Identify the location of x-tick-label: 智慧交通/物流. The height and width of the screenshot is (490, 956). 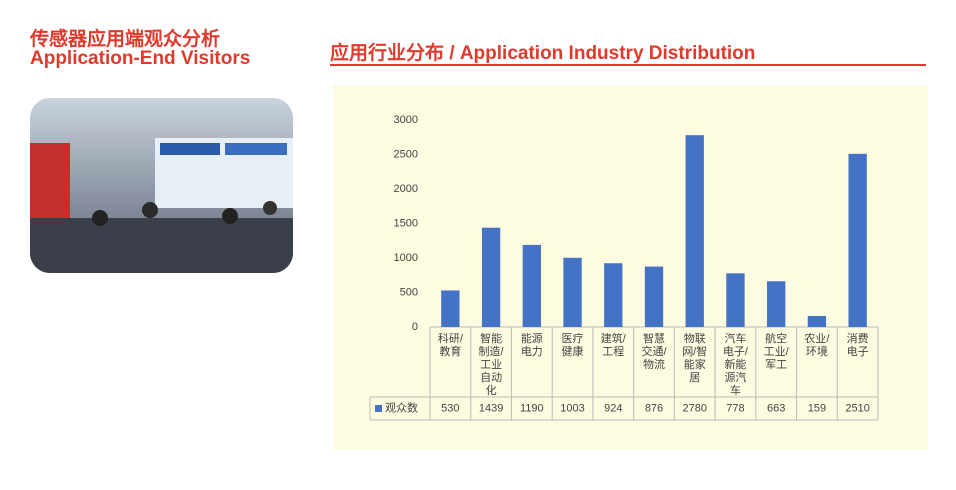
(654, 352).